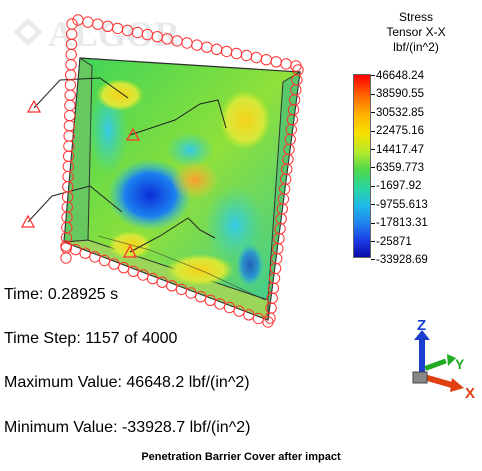 This screenshot has width=482, height=471. Describe the element at coordinates (399, 205) in the screenshot. I see `scale-tick: -9755.613` at that location.